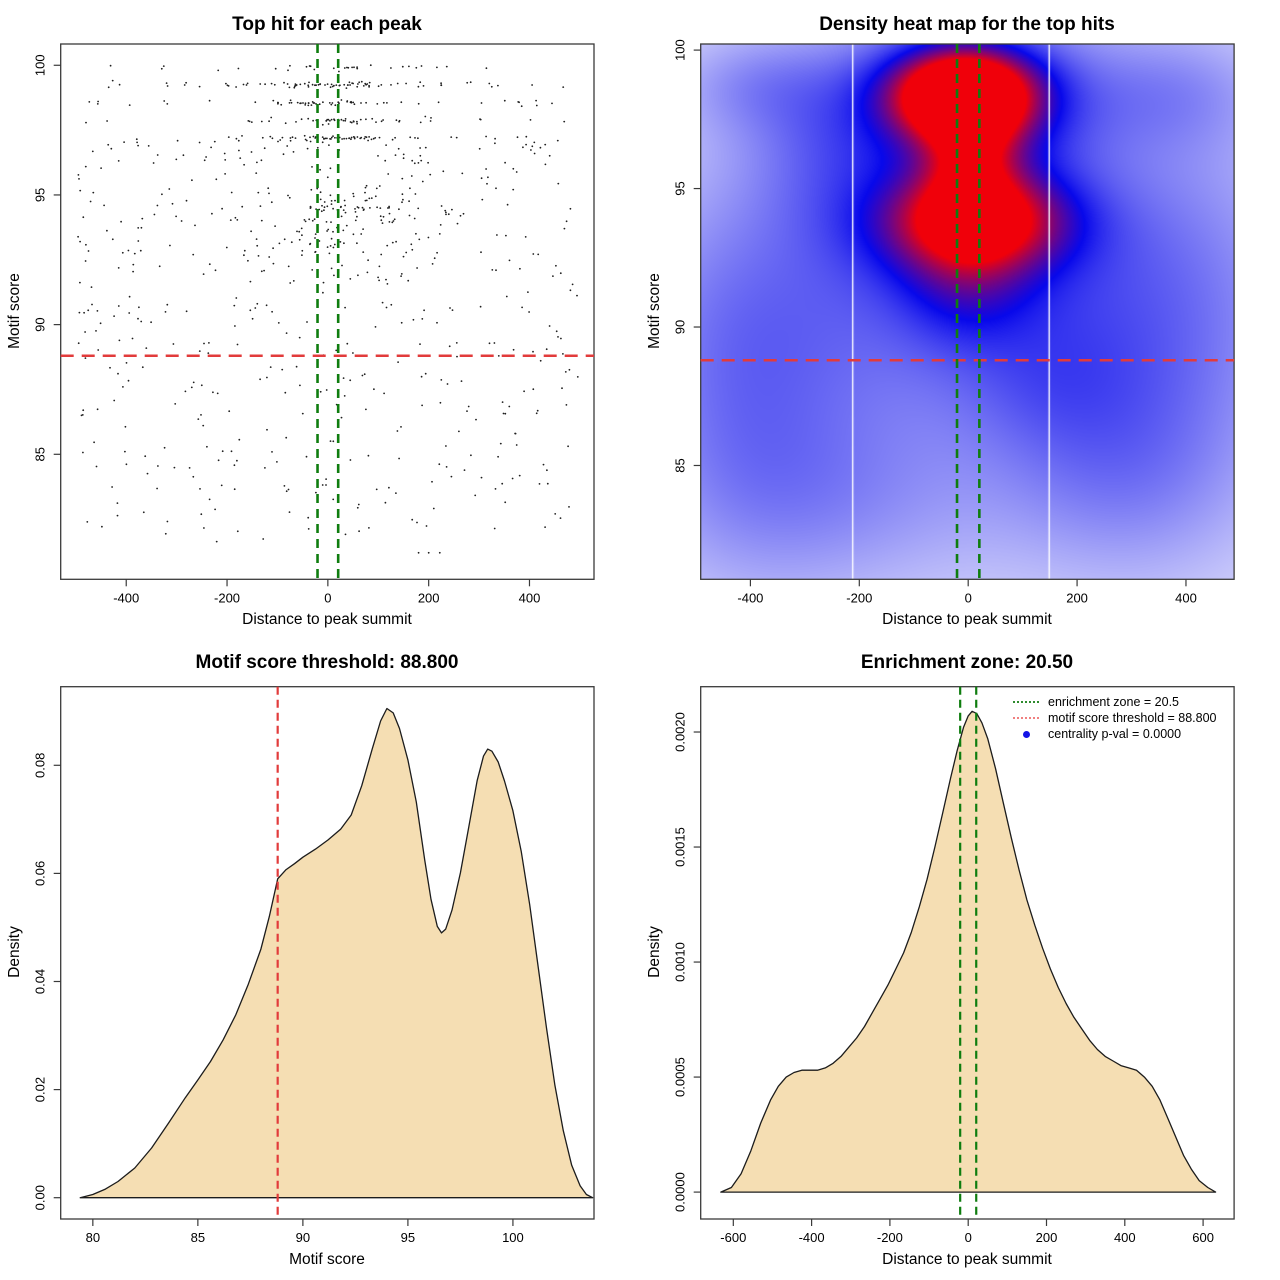 This screenshot has width=1280, height=1280. What do you see at coordinates (40, 765) in the screenshot?
I see `y-tick-label: 0.08` at bounding box center [40, 765].